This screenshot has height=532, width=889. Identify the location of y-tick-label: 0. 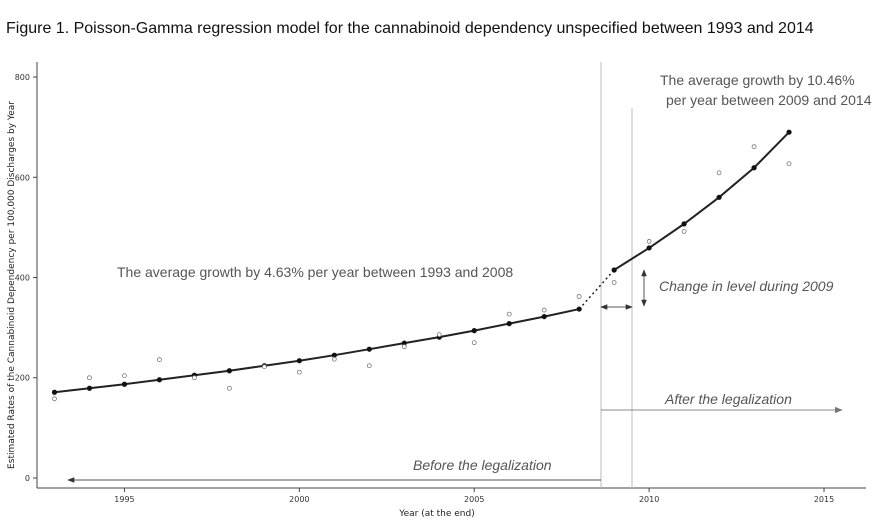
(27, 478).